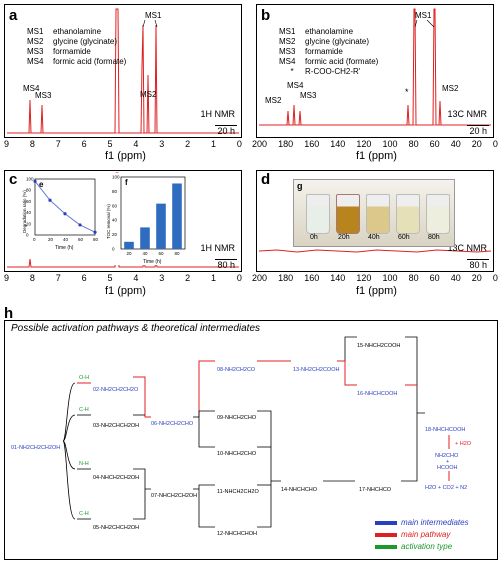  What do you see at coordinates (162, 278) in the screenshot?
I see `xtick: 3` at bounding box center [162, 278].